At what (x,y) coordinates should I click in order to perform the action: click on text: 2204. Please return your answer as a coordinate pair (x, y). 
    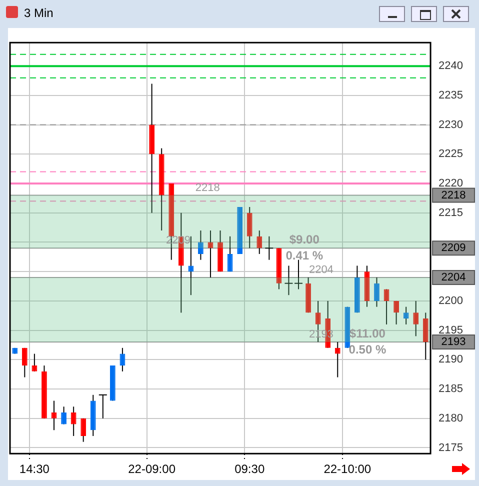
    Looking at the image, I should click on (453, 277).